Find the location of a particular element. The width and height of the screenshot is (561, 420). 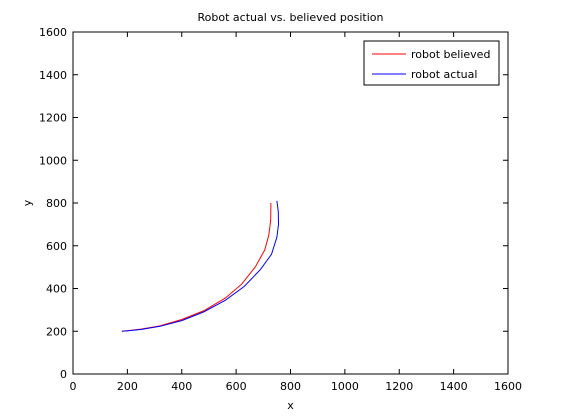

y-tick-label: 1600 is located at coordinates (53, 32).